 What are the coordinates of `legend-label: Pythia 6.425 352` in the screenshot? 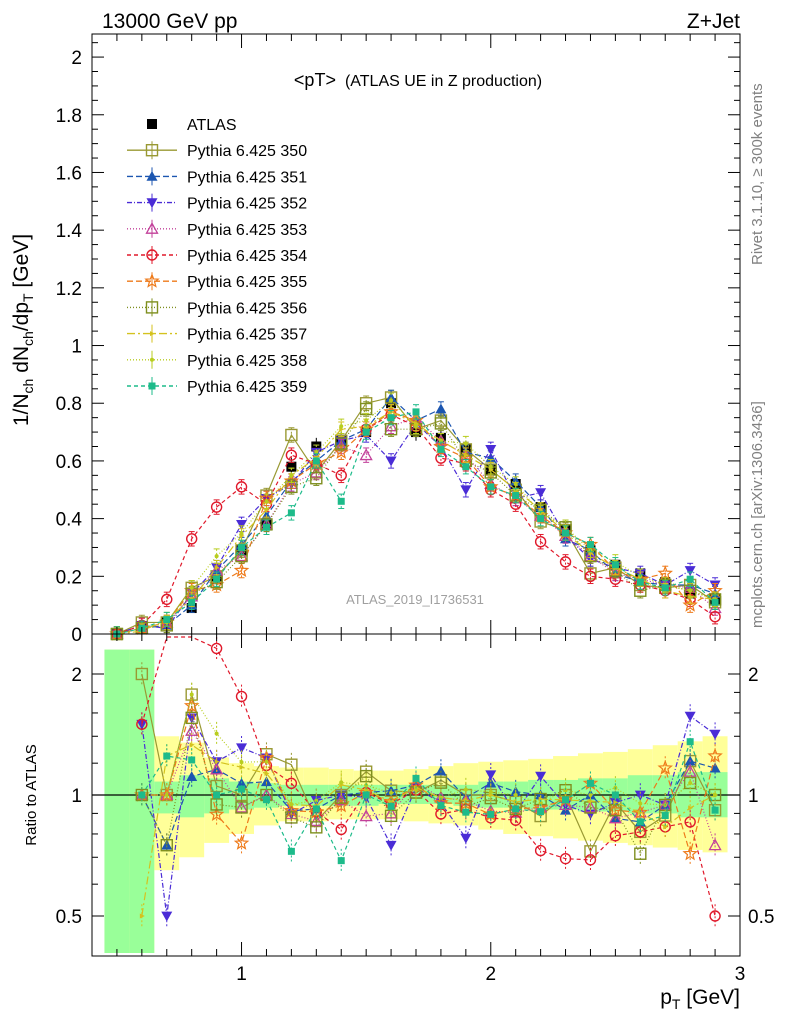 It's located at (247, 204).